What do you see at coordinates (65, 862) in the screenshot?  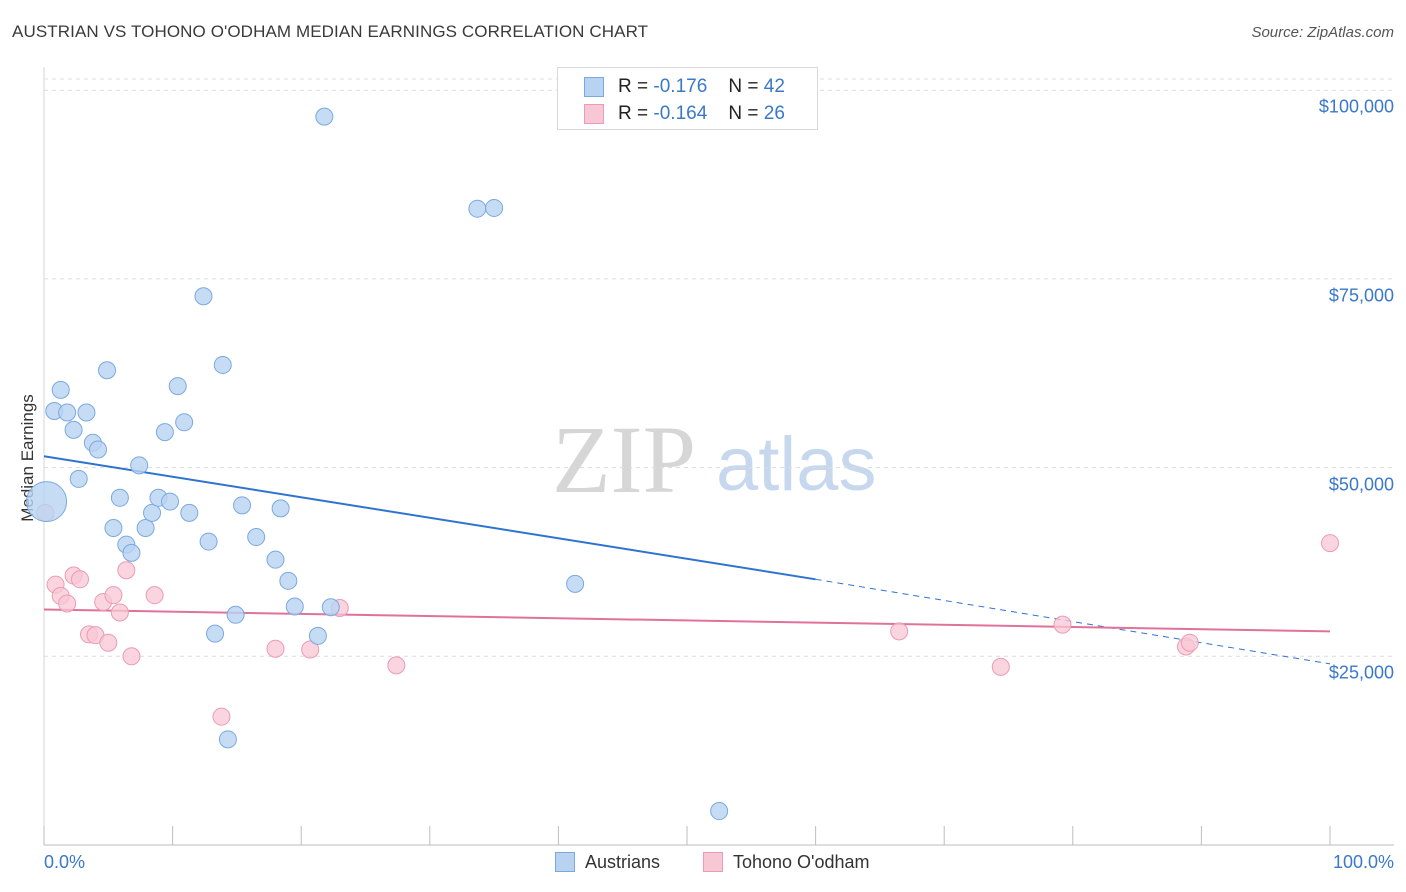 I see `x-tick-label-min: 0.0%` at bounding box center [65, 862].